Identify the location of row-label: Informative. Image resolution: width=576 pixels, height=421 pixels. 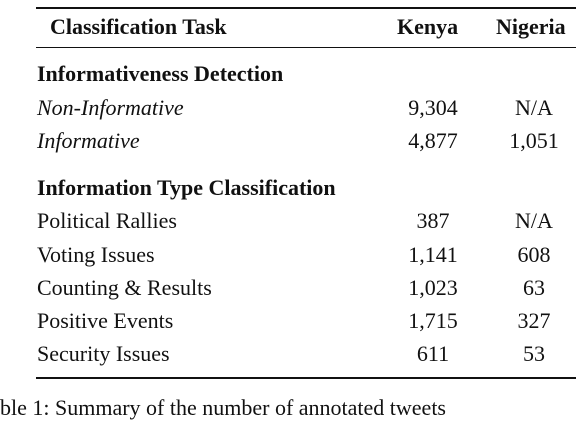
(88, 140).